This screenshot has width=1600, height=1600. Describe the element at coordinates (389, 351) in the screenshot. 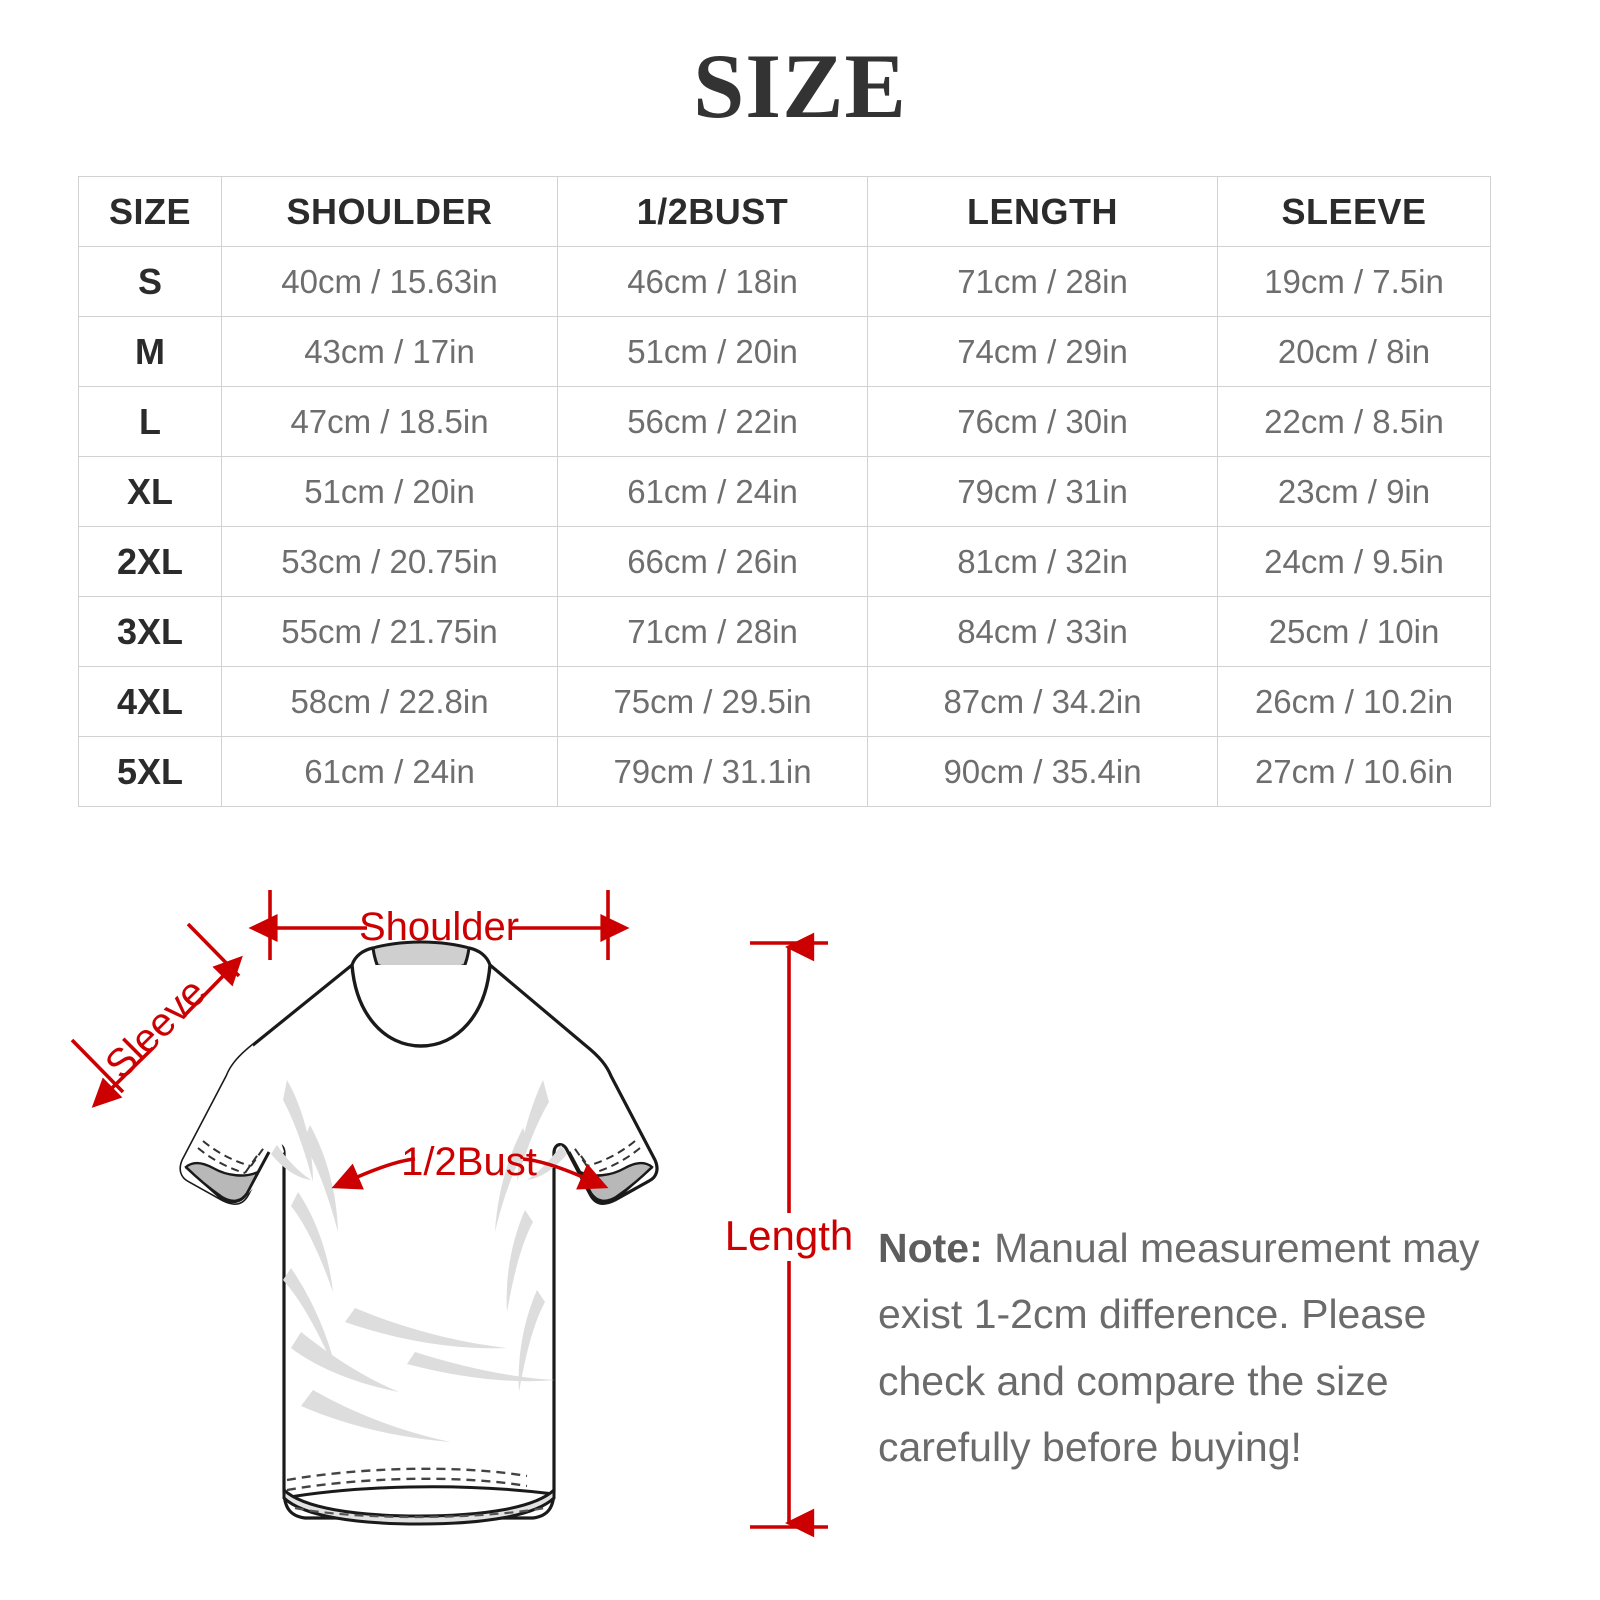

I see `cell-shoulder: 43cm / 17in` at that location.